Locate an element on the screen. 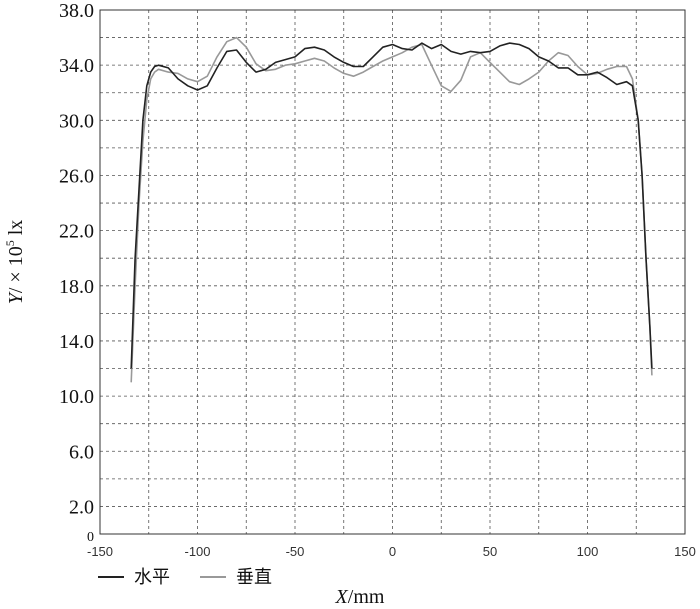  x-tick-labels: -150 -100 -50 0 50 100 150 is located at coordinates (391, 551).